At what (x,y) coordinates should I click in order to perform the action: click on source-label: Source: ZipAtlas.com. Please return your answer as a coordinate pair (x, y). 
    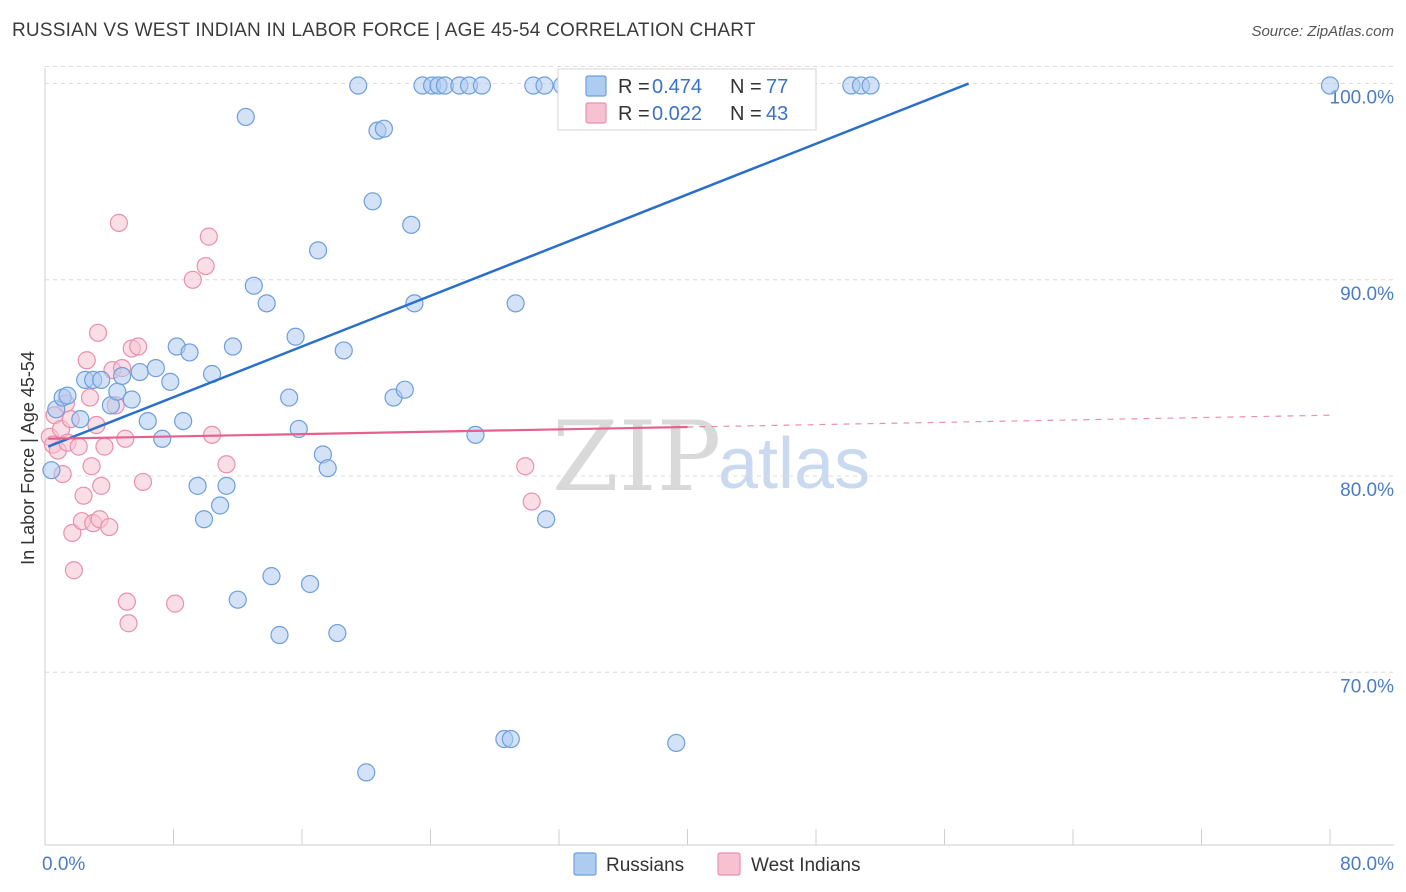
    Looking at the image, I should click on (1322, 31).